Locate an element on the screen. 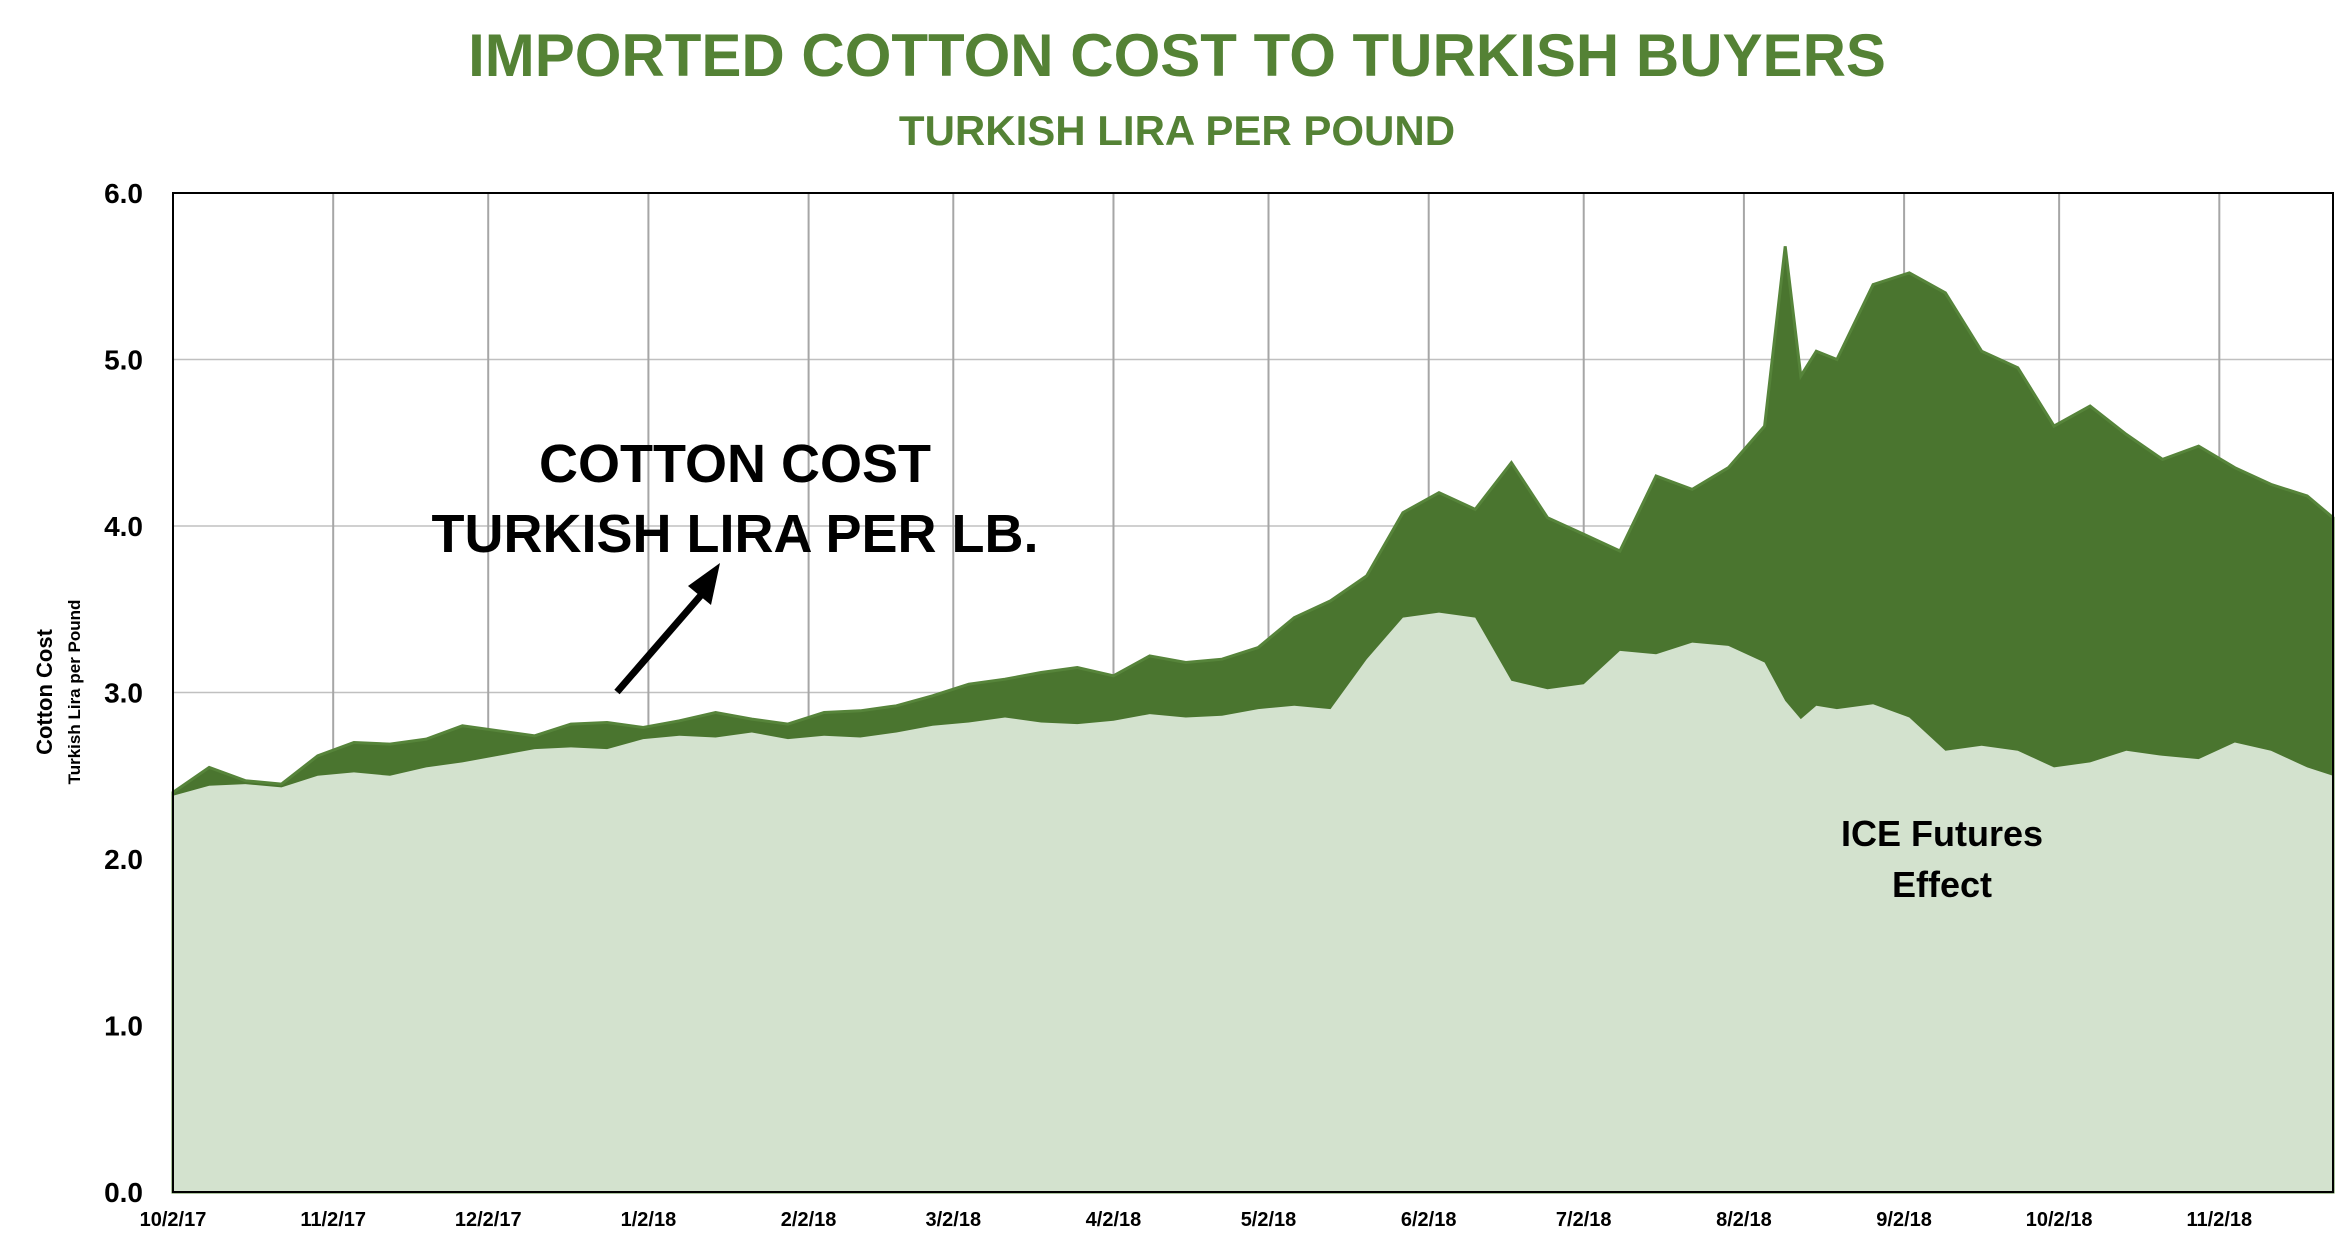  y-tick-label: 0.0 is located at coordinates (123, 1192).